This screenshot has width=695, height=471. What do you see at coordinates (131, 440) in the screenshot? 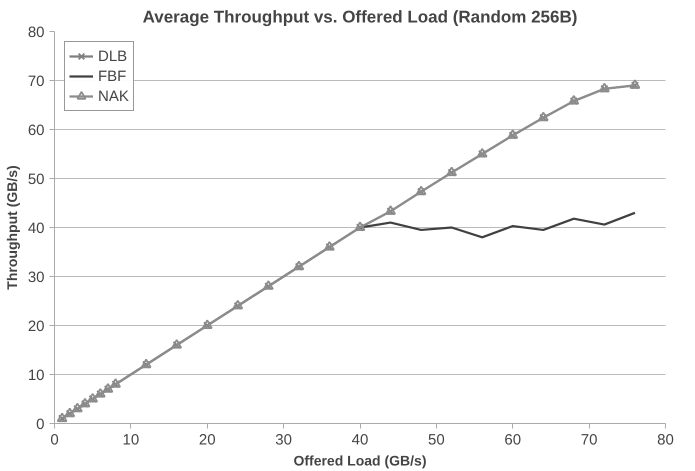
I see `x-tick-label: 10` at bounding box center [131, 440].